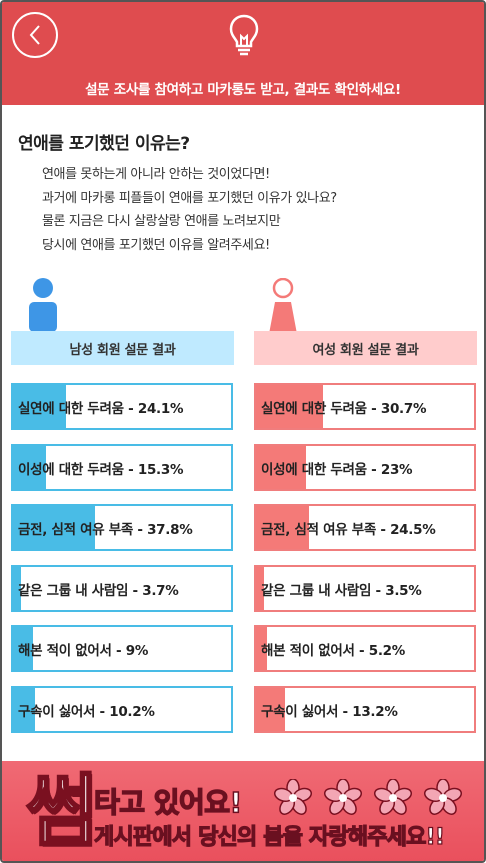 The image size is (486, 863). I want to click on male-result-bar: 구속이 싫어서 - 10.2%, so click(122, 709).